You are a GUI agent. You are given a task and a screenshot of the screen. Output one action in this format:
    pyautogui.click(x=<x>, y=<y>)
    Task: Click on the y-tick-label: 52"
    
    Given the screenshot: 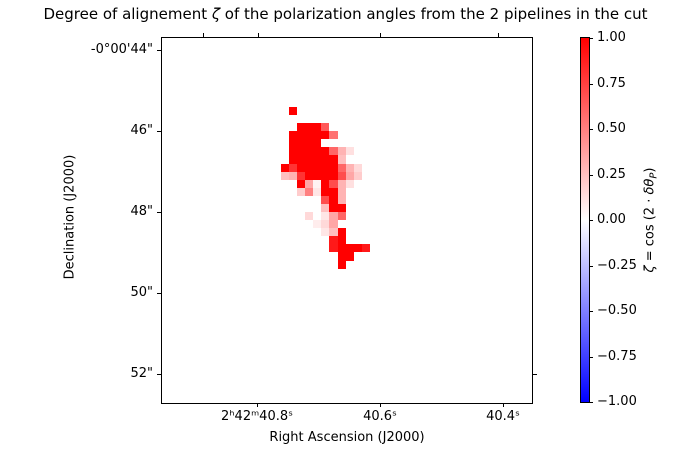 What is the action you would take?
    pyautogui.click(x=141, y=373)
    